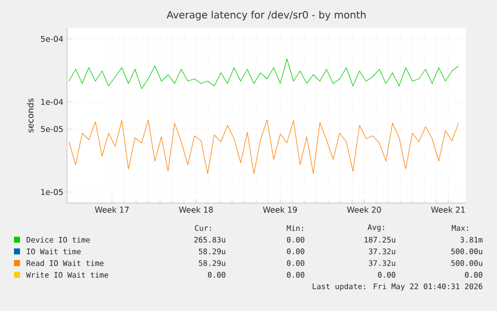 The image size is (497, 311). What do you see at coordinates (111, 209) in the screenshot?
I see `x-tick-label: Week 17` at bounding box center [111, 209].